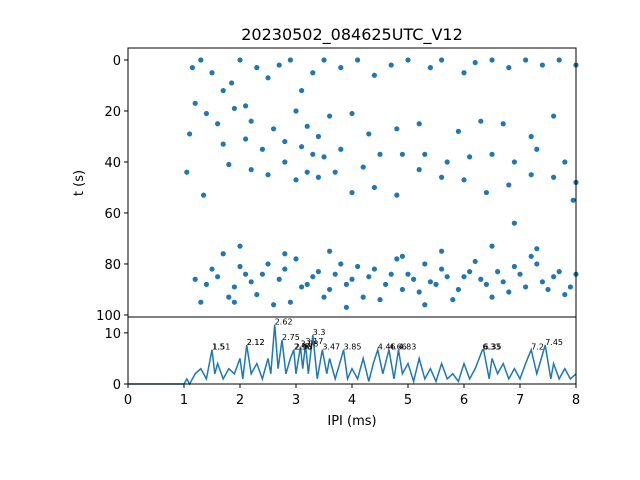 This screenshot has width=640, height=480. I want to click on x-tick-label: 7, so click(520, 400).